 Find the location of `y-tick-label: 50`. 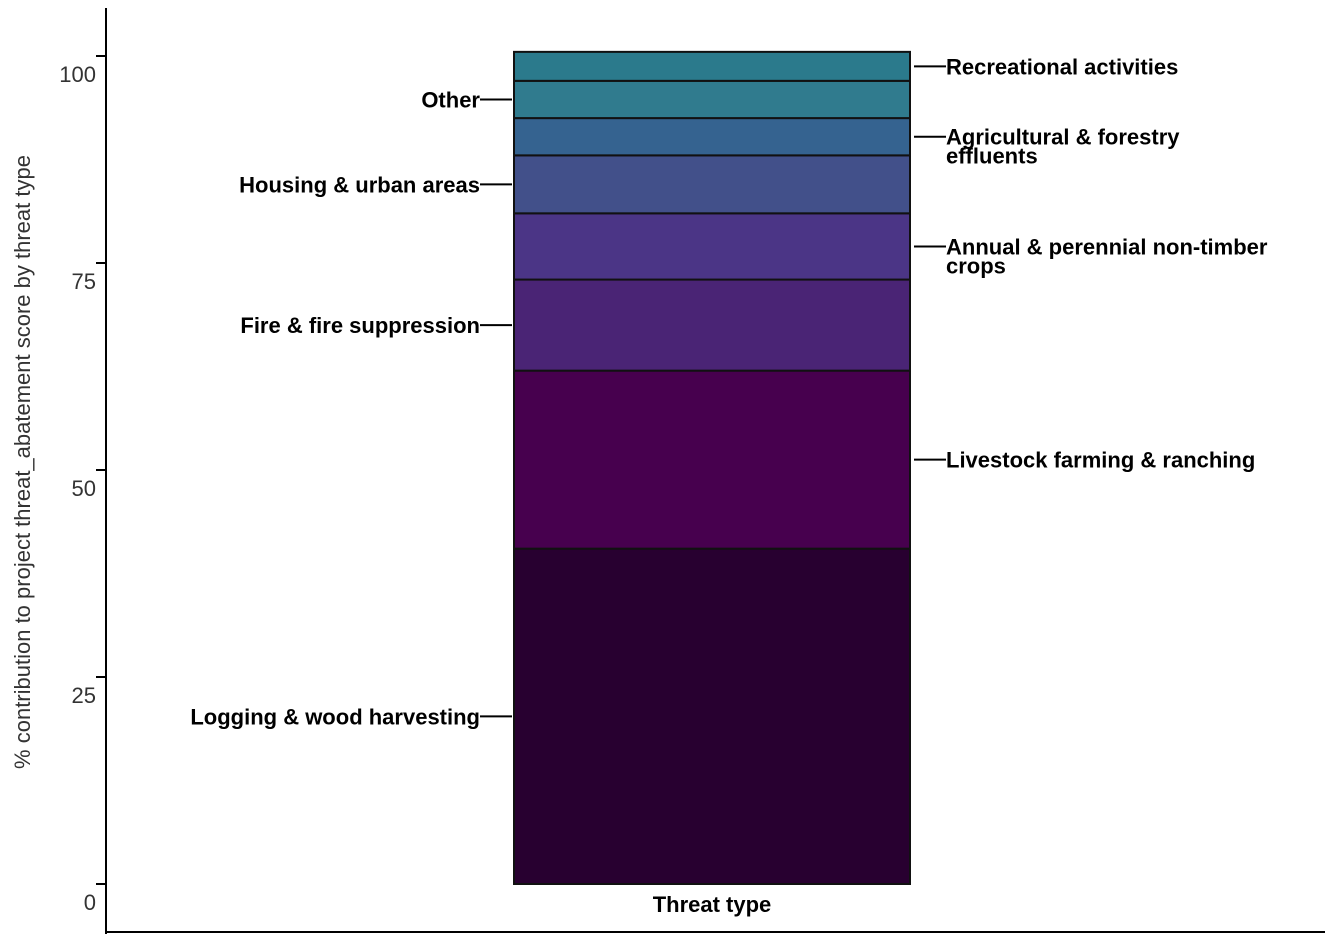

y-tick-label: 50 is located at coordinates (84, 488).